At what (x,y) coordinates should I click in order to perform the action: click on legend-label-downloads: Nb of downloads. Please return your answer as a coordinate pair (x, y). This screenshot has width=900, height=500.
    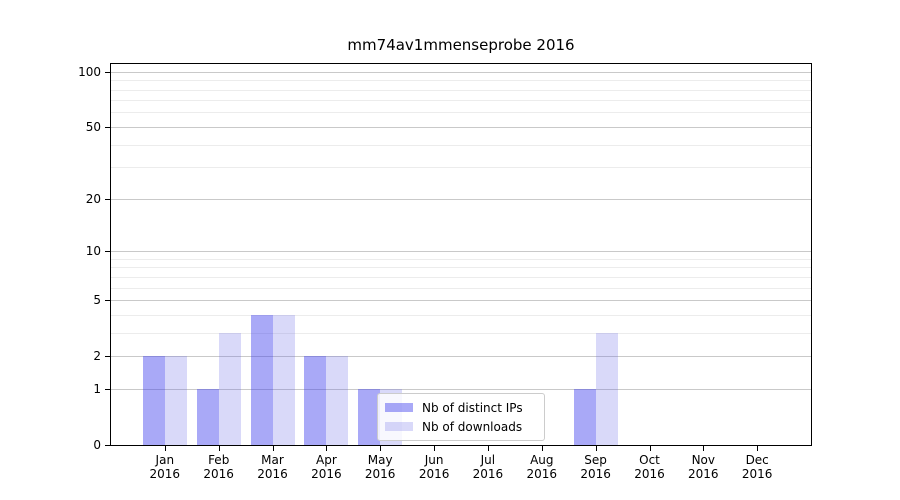
    Looking at the image, I should click on (472, 426).